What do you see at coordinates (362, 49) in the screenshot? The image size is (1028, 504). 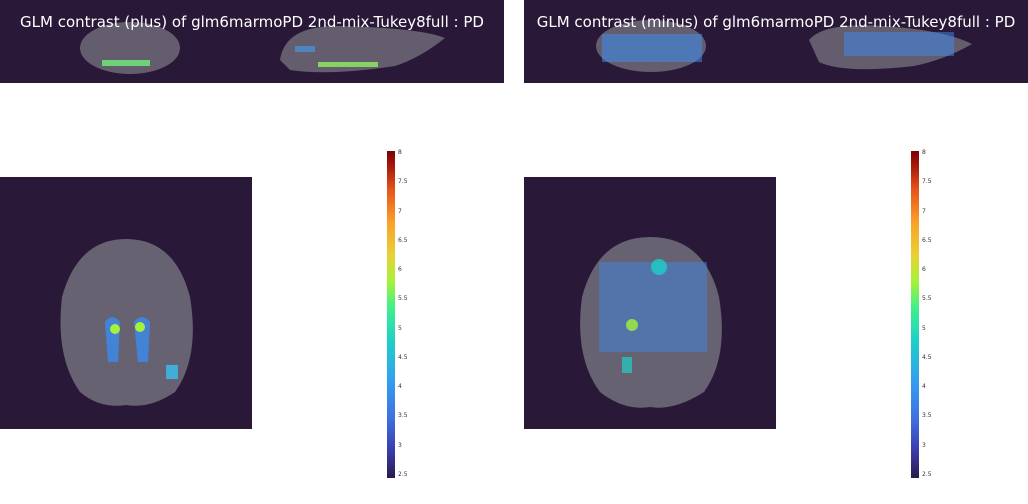 I see `left-sagittal-slice` at bounding box center [362, 49].